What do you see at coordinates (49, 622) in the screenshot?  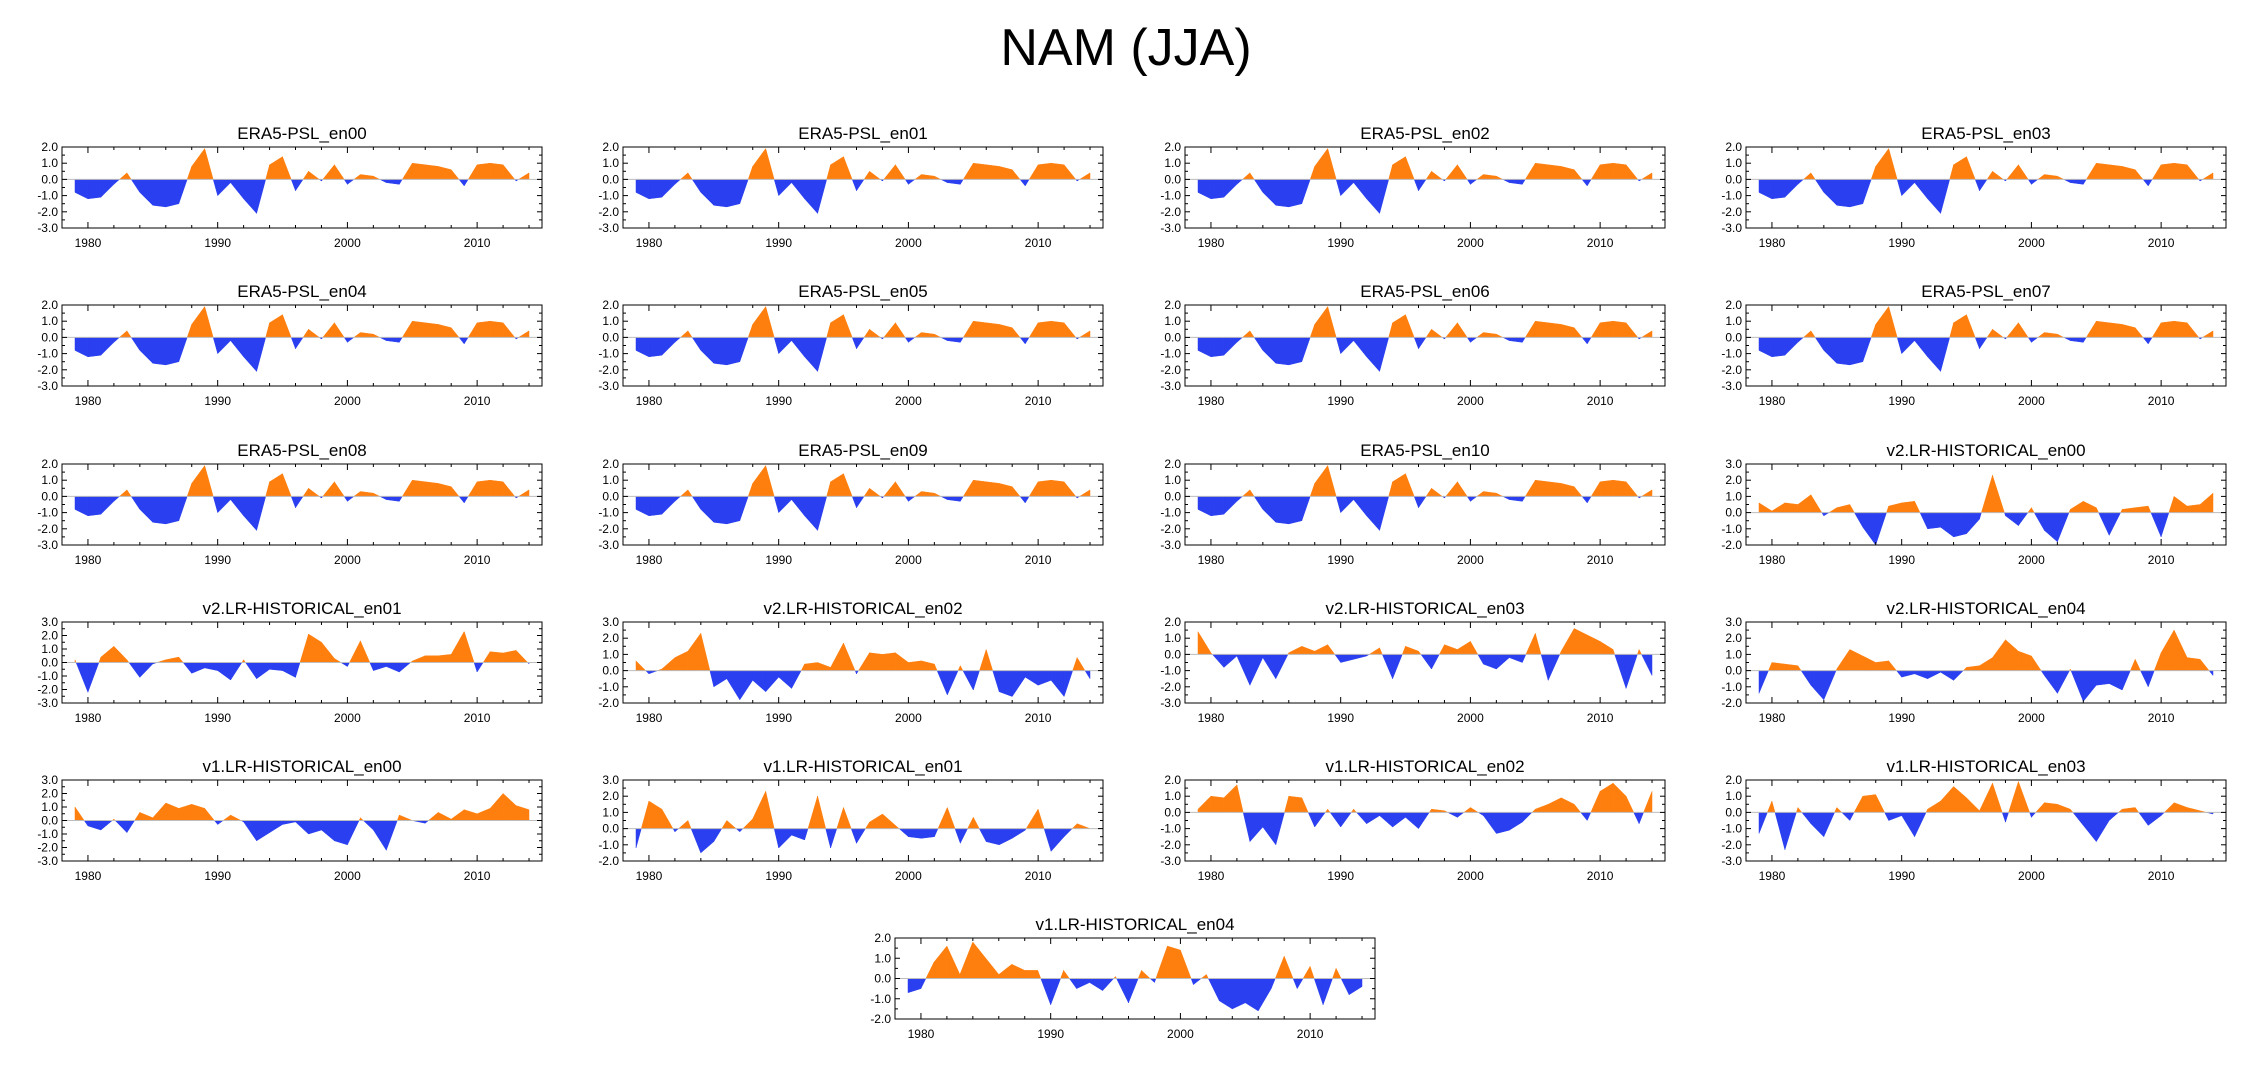 I see `y-tick-label: 3.0` at bounding box center [49, 622].